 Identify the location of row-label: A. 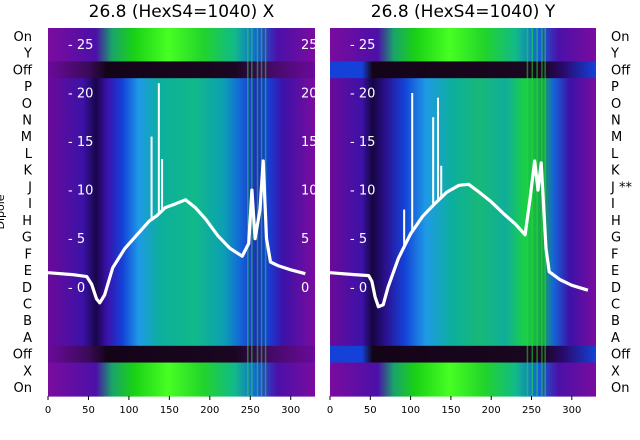
(615, 338).